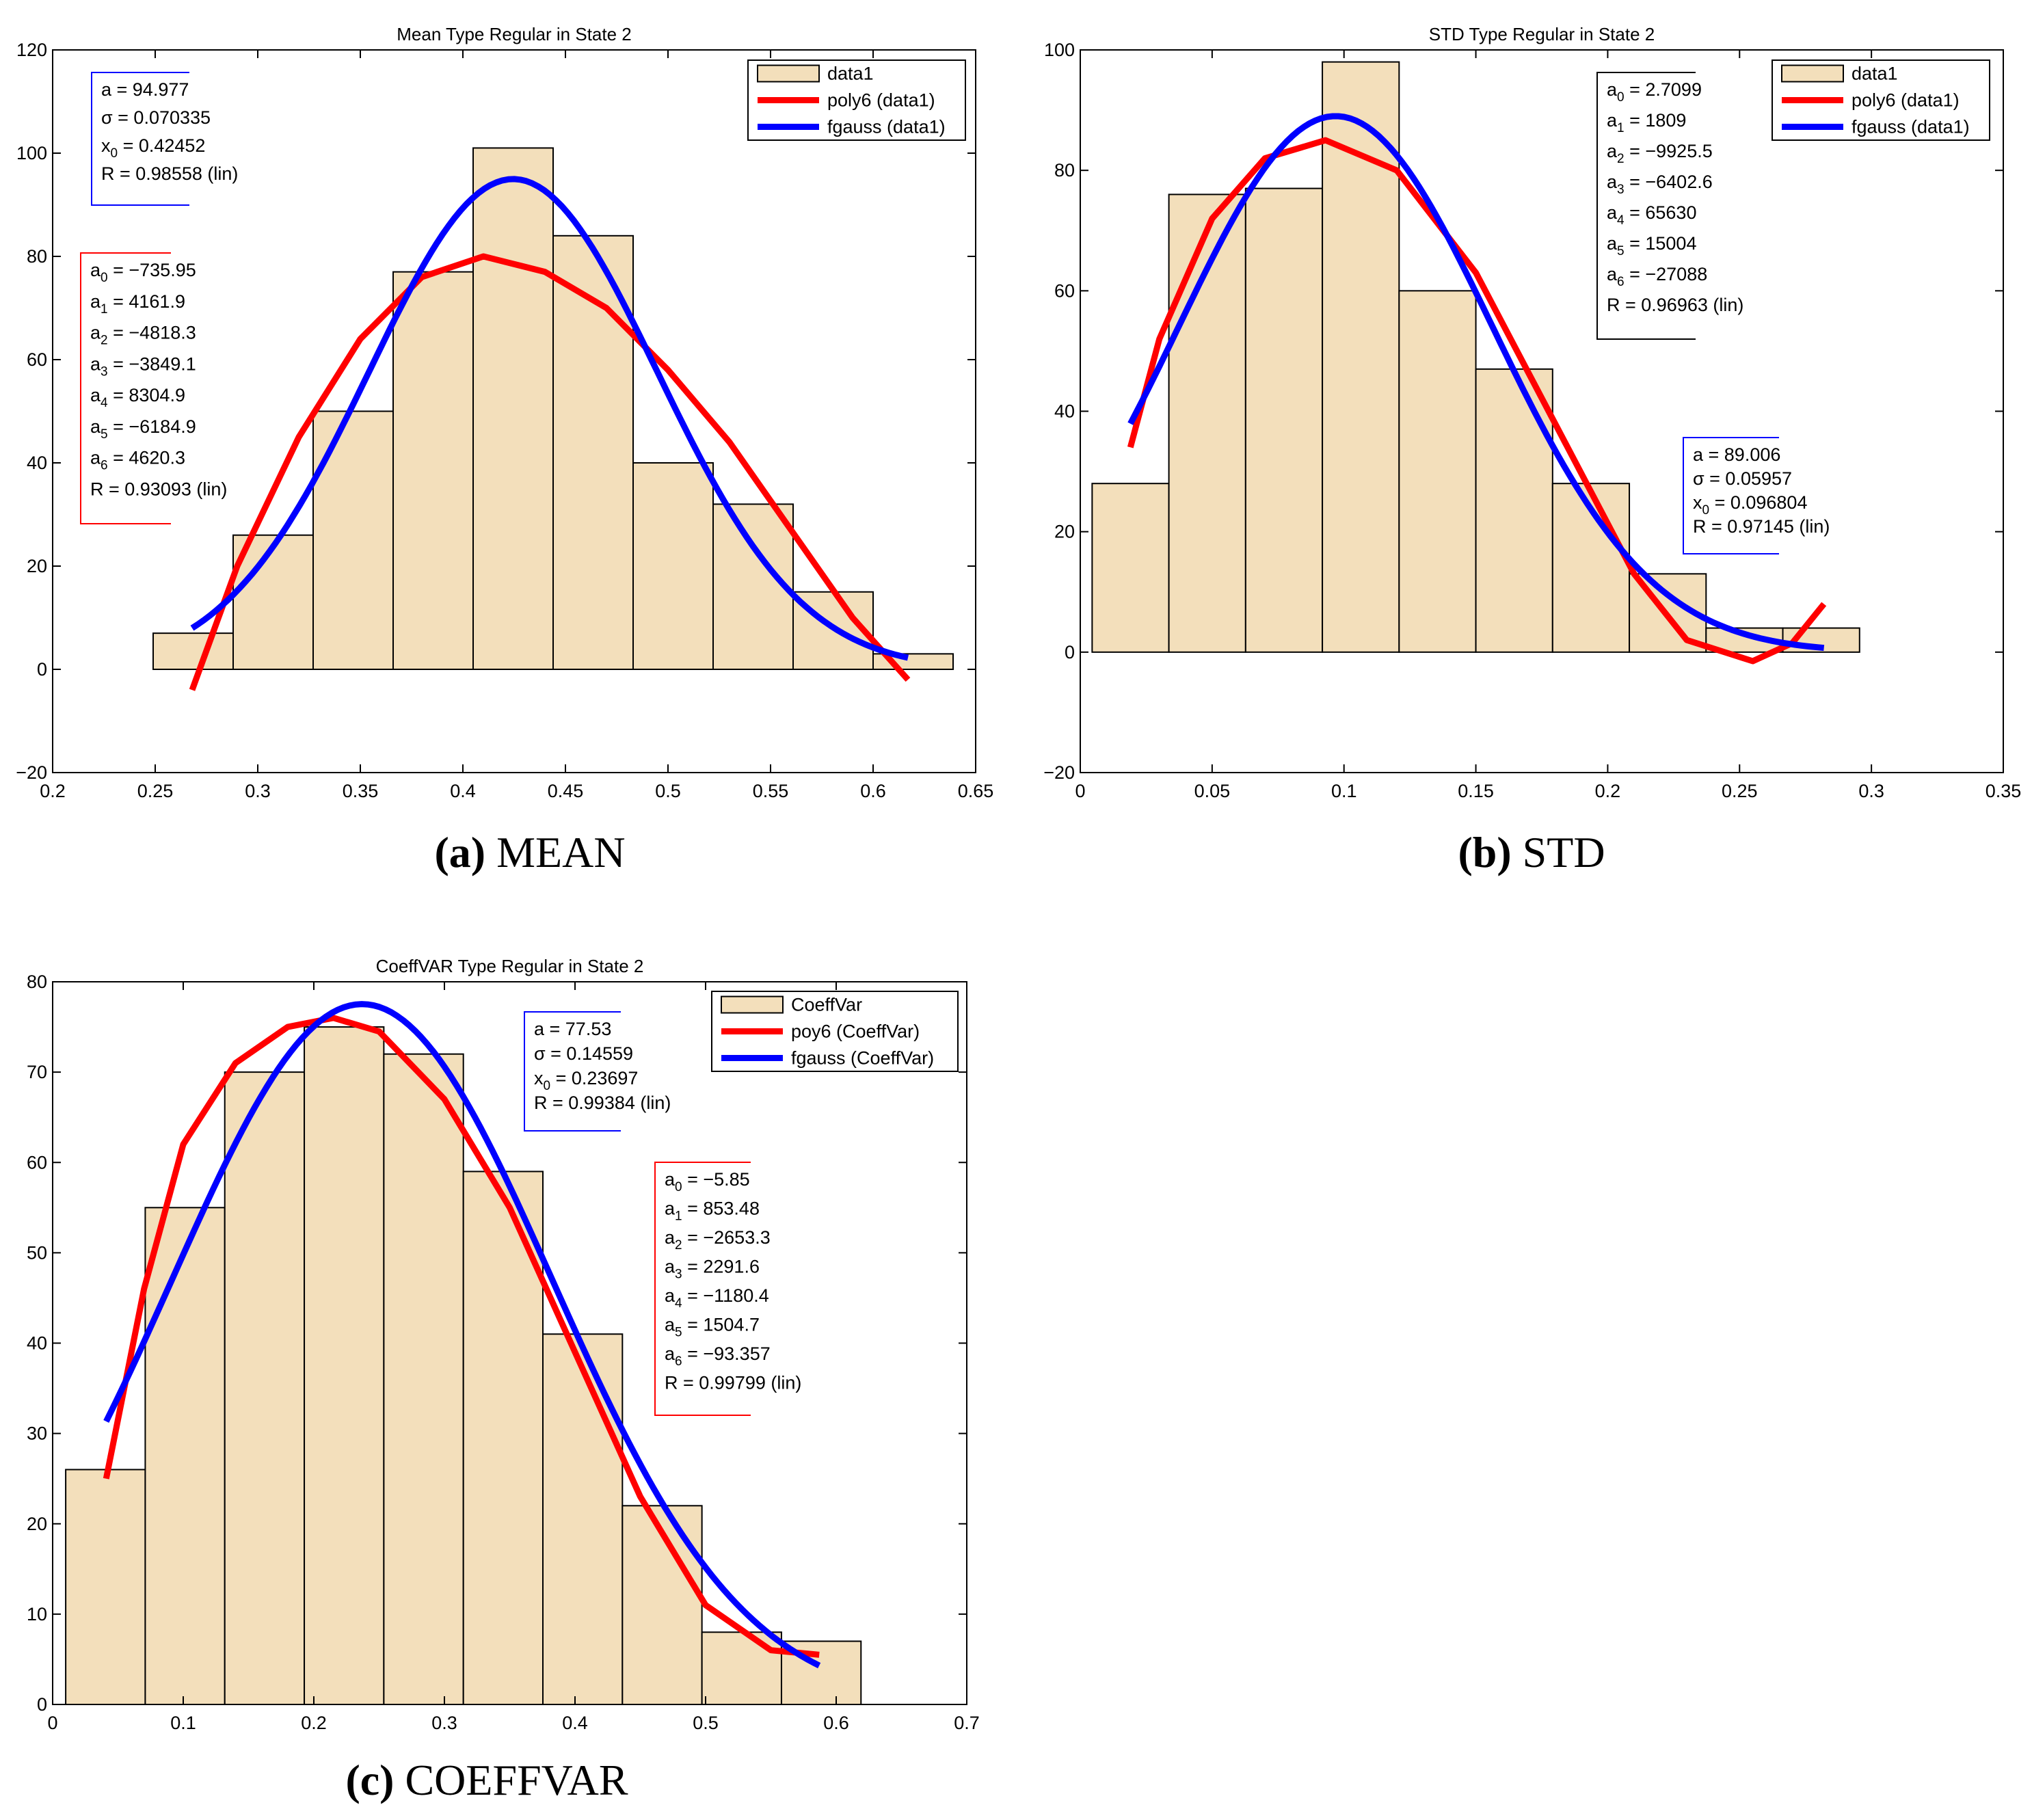  I want to click on x-tick-label: 0.4, so click(575, 1723).